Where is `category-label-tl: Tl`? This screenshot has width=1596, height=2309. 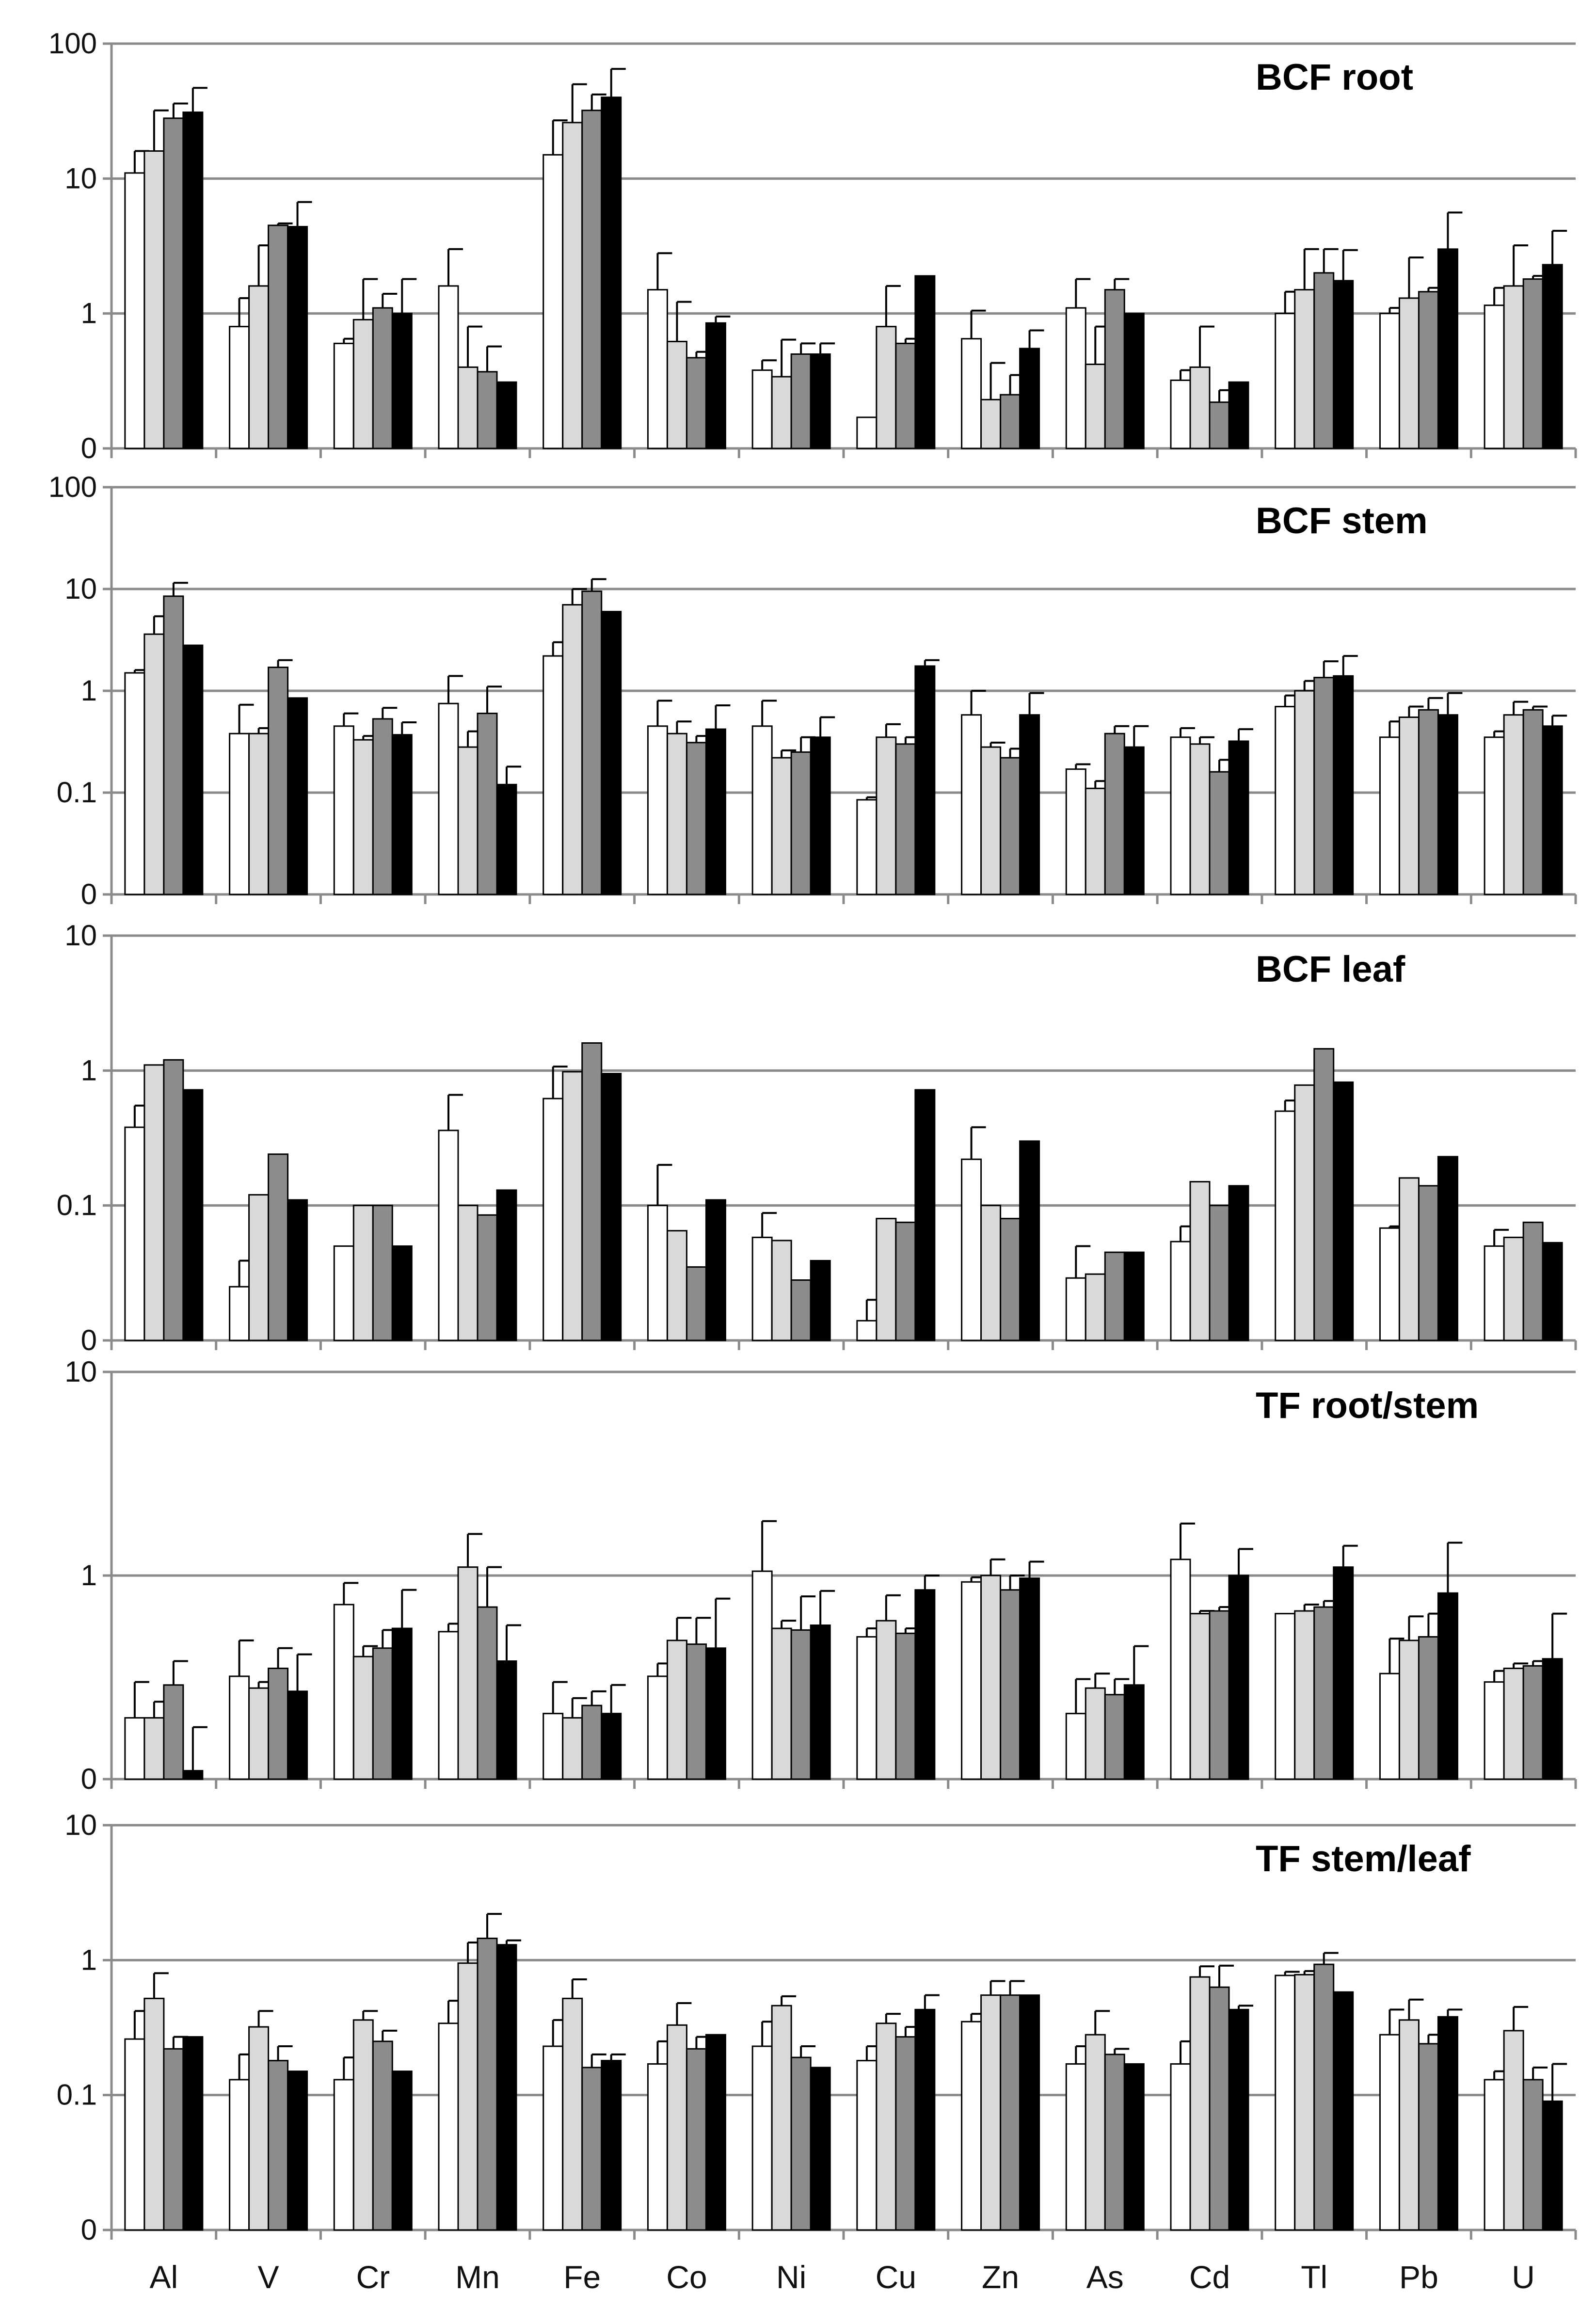 category-label-tl: Tl is located at coordinates (1314, 2277).